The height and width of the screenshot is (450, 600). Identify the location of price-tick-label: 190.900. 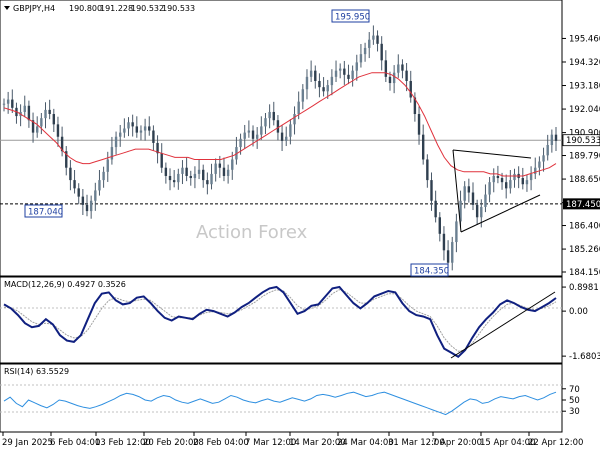
(584, 134).